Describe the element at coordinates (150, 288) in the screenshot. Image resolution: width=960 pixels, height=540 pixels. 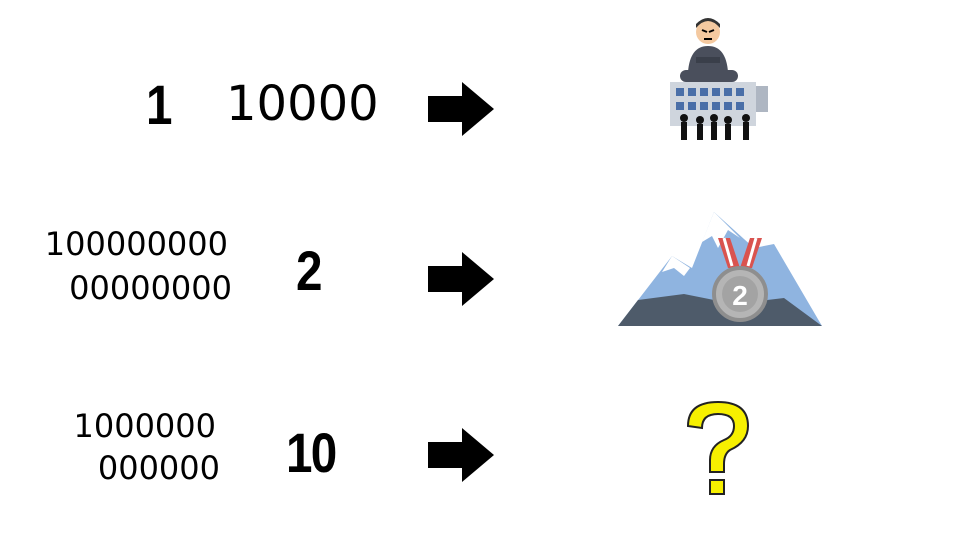
I see `value-number-line-2: 00000000` at that location.